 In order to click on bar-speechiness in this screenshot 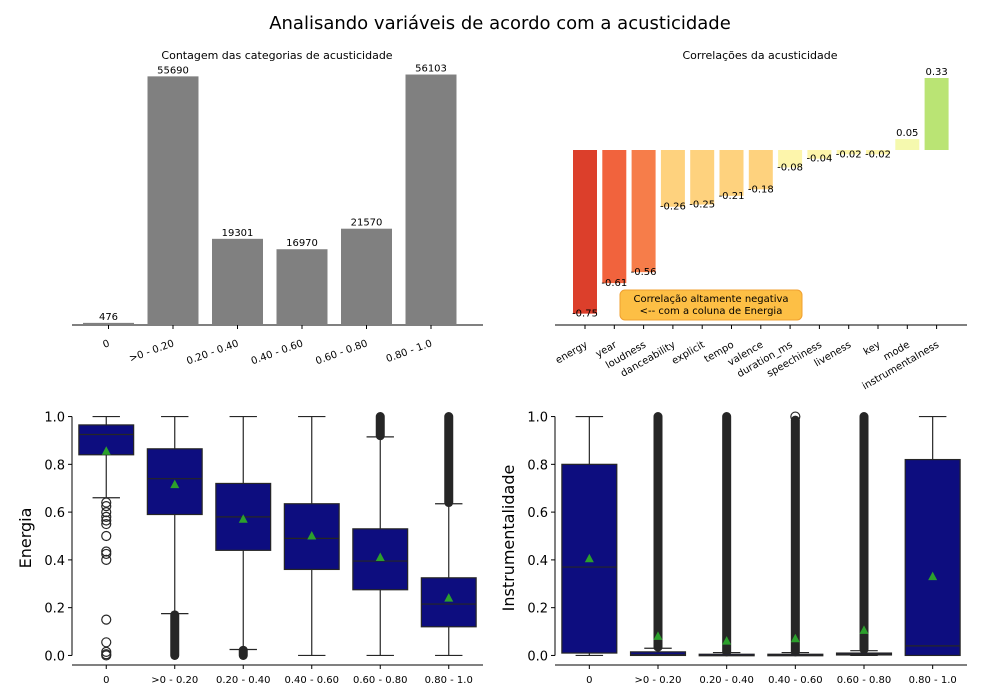, I will do `click(819, 154)`.